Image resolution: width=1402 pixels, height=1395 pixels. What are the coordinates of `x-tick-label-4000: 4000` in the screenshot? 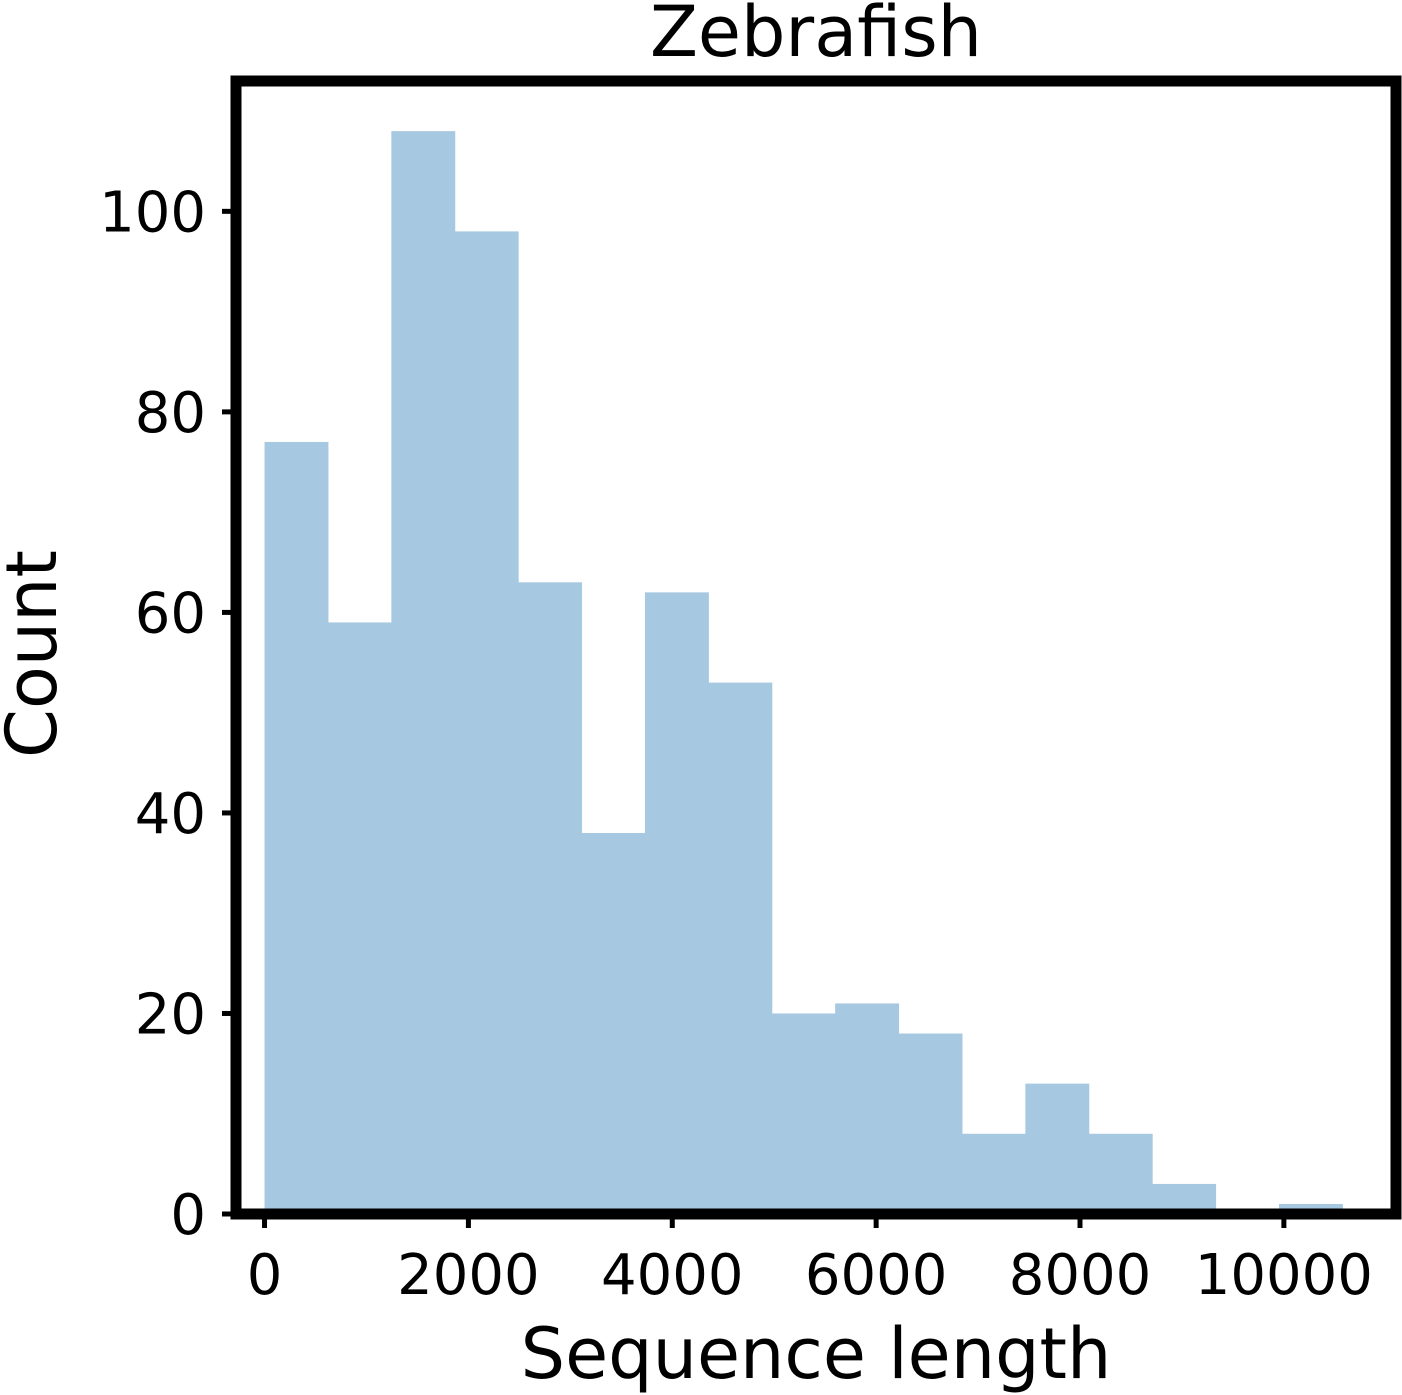 It's located at (672, 1275).